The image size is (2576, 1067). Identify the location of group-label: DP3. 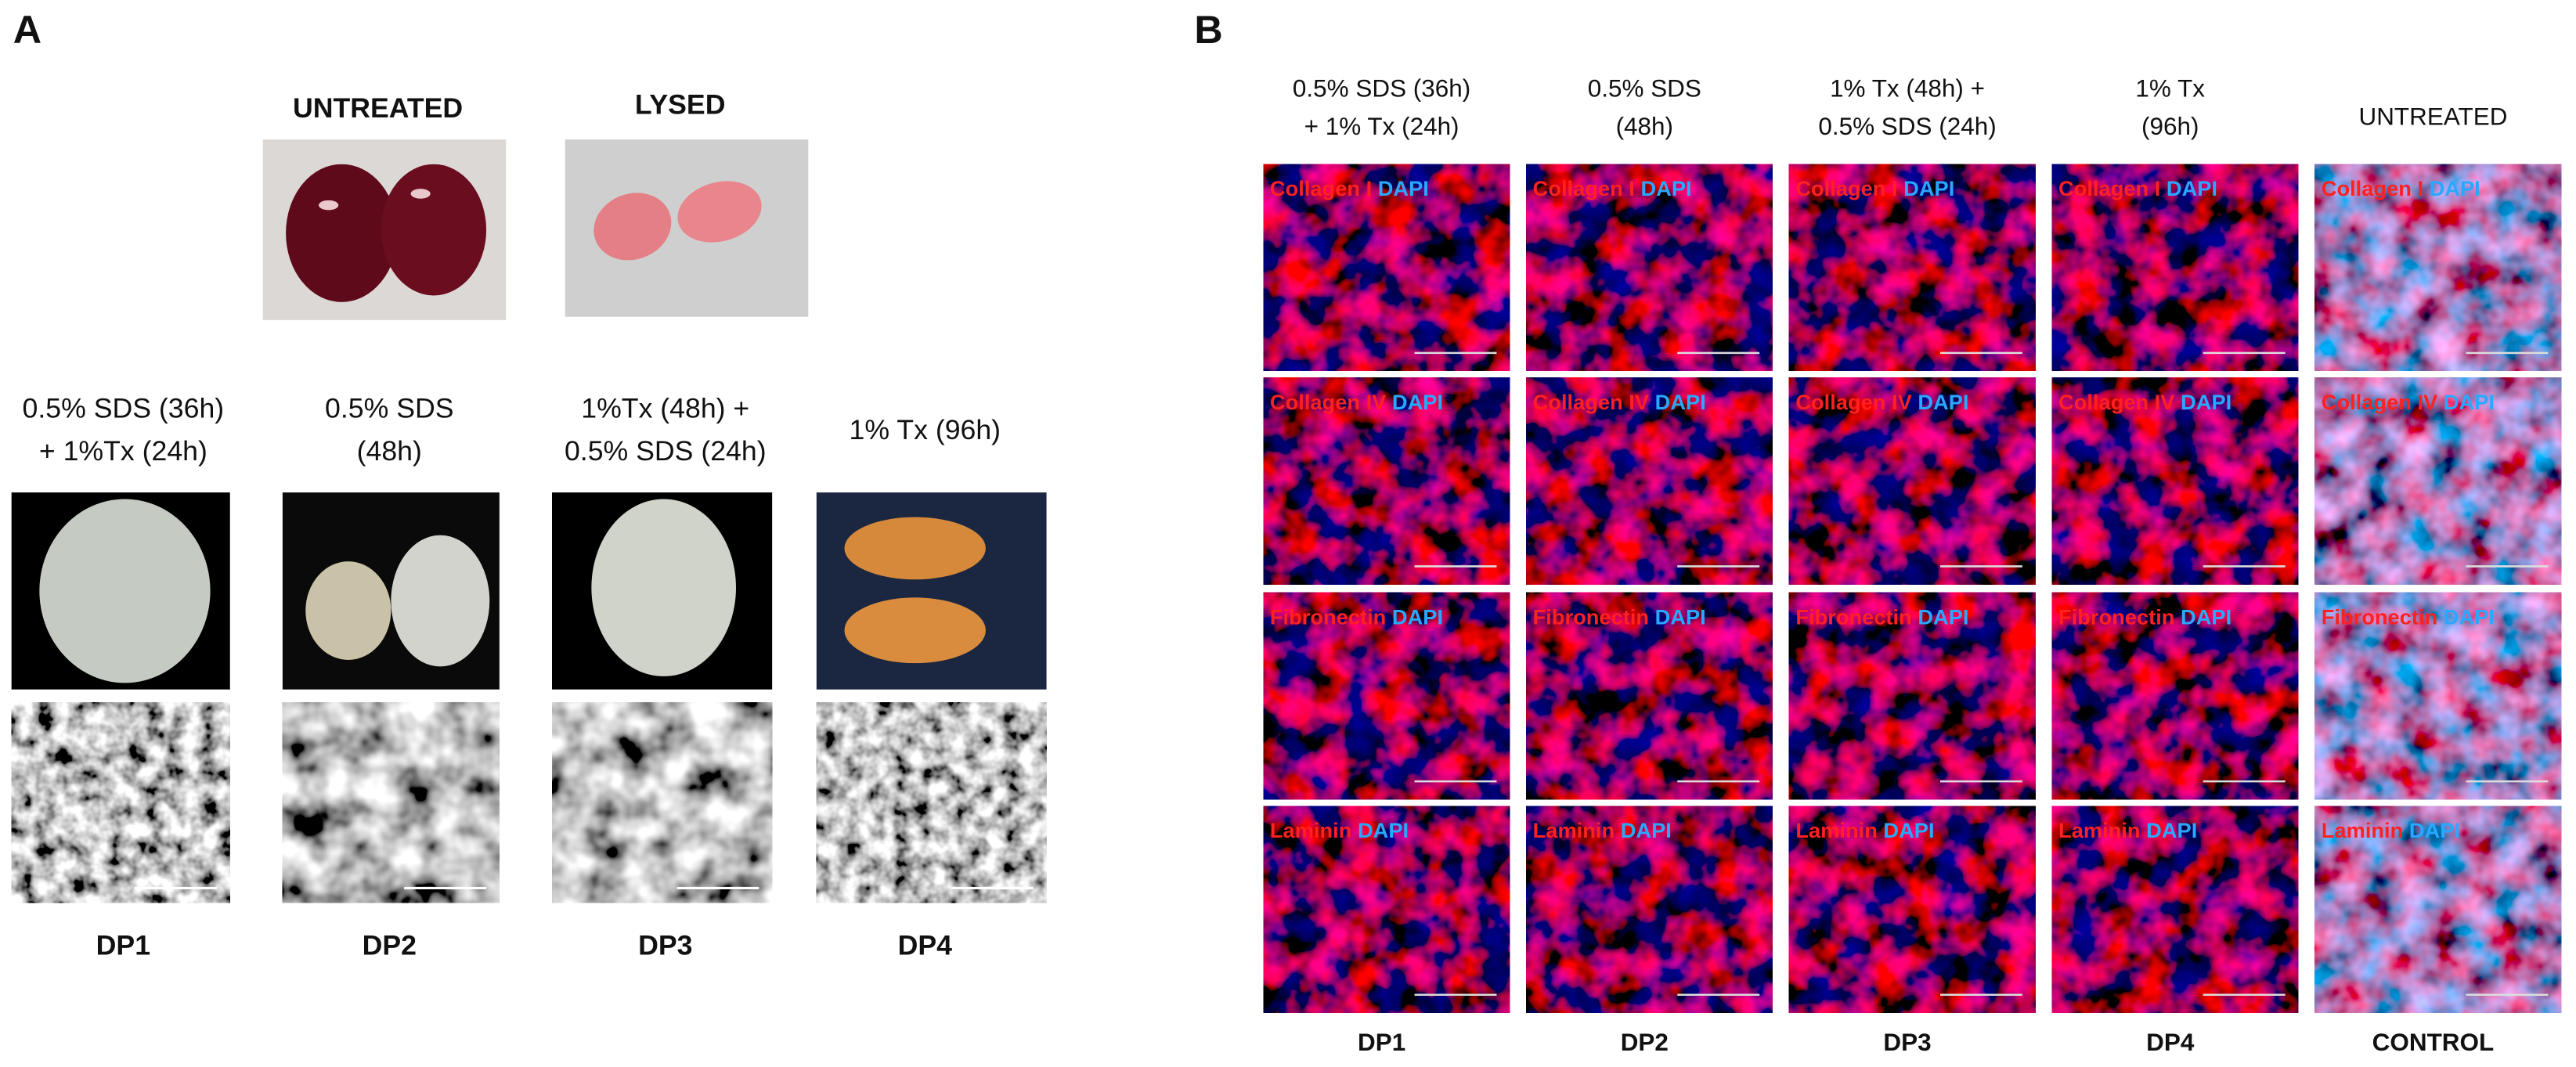
(1907, 1042).